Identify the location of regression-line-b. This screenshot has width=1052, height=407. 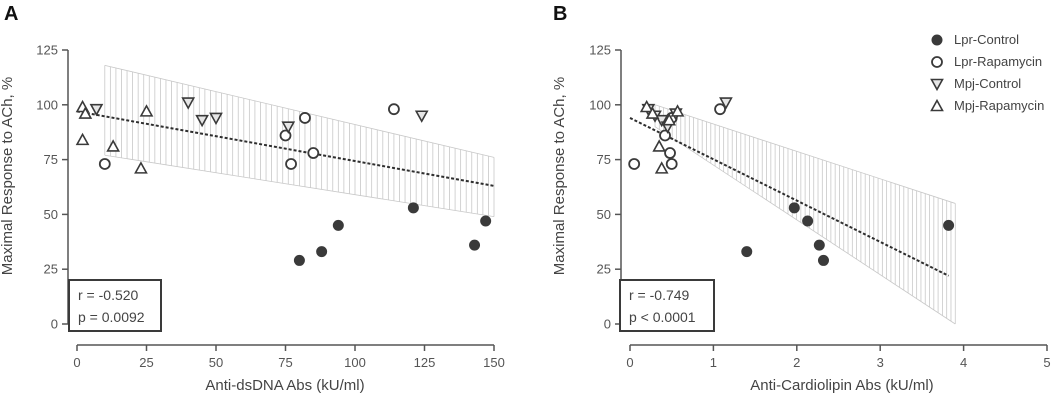
(789, 197).